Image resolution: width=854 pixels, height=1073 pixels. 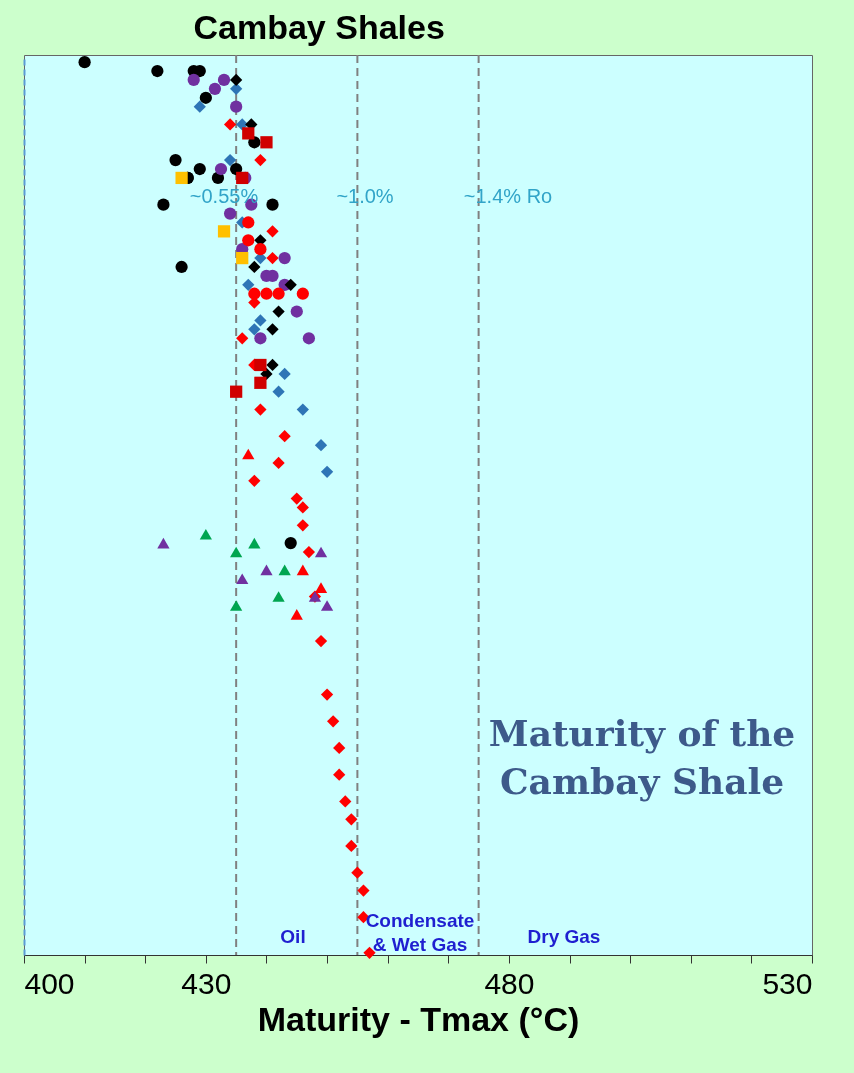 What do you see at coordinates (508, 196) in the screenshot?
I see `annotation: ~1.4% Ro` at bounding box center [508, 196].